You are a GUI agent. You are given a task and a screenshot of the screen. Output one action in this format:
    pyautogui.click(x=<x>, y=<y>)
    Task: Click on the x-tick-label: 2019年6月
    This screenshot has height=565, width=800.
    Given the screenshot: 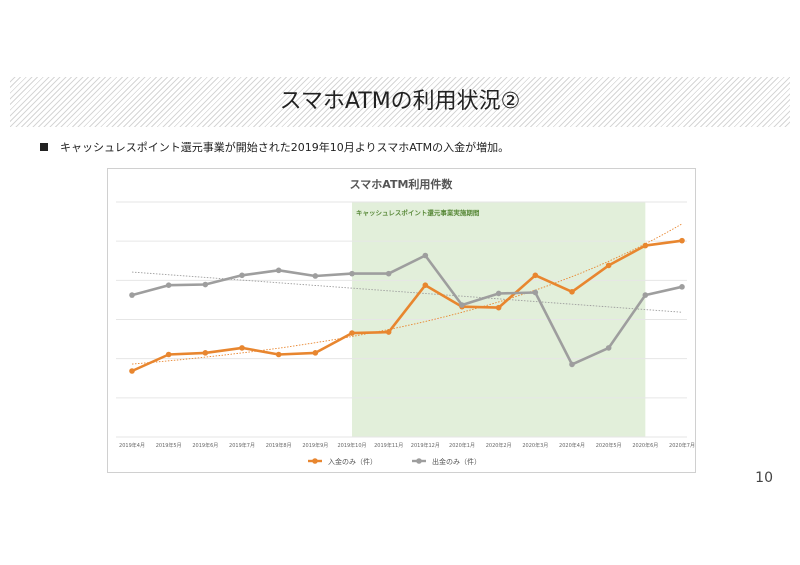 What is the action you would take?
    pyautogui.click(x=205, y=445)
    